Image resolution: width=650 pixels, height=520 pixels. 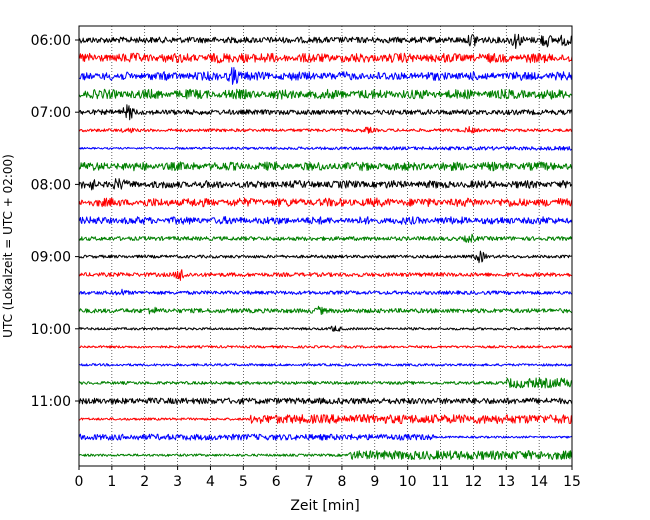 What do you see at coordinates (210, 482) in the screenshot?
I see `x-tick-label: 4` at bounding box center [210, 482].